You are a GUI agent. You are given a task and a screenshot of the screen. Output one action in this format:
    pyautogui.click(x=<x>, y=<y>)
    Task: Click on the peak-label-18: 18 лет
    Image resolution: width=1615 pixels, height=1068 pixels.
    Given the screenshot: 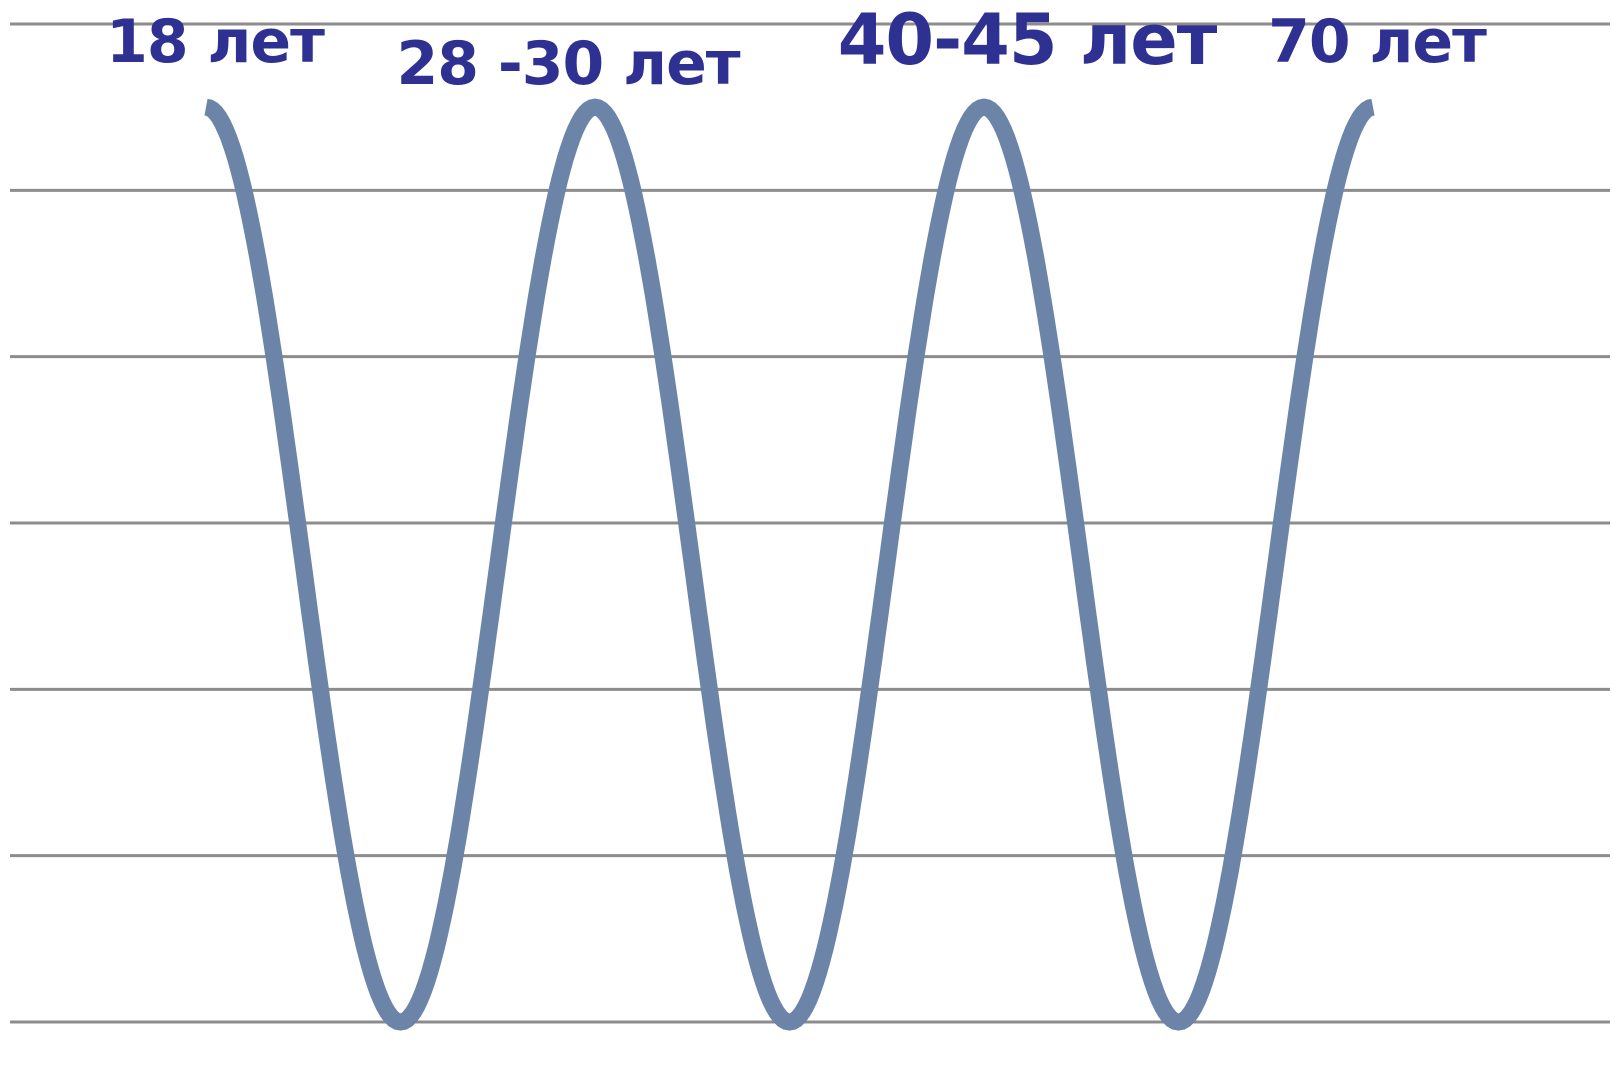 What is the action you would take?
    pyautogui.click(x=215, y=42)
    